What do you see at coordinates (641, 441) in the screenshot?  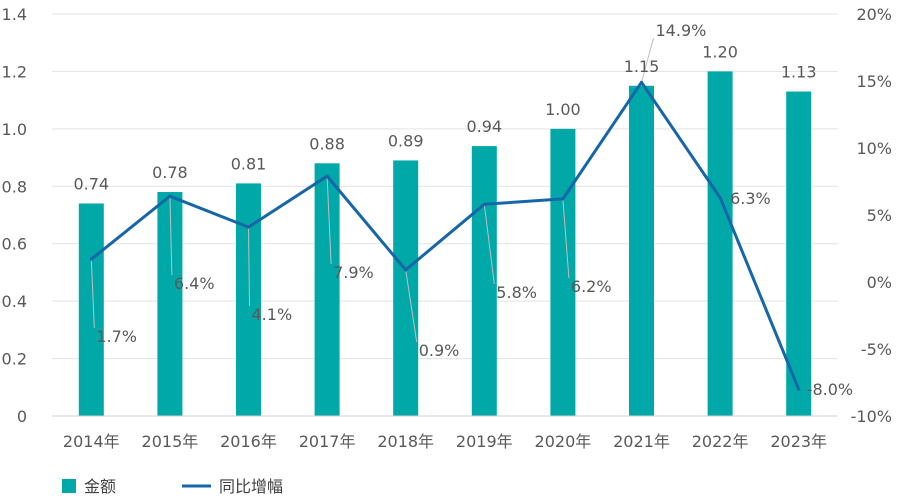 I see `x-tick-label: 2021年` at bounding box center [641, 441].